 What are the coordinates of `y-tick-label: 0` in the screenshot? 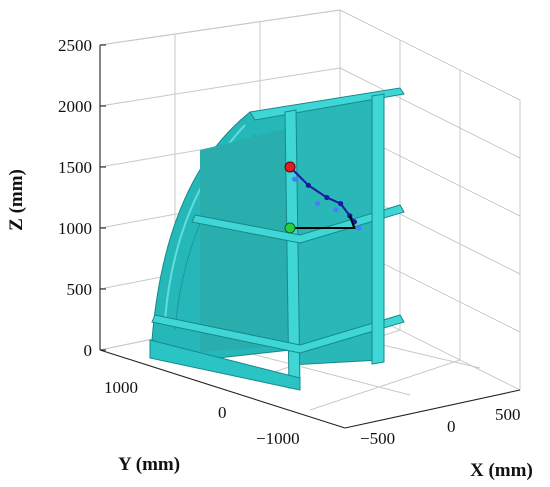 It's located at (222, 412).